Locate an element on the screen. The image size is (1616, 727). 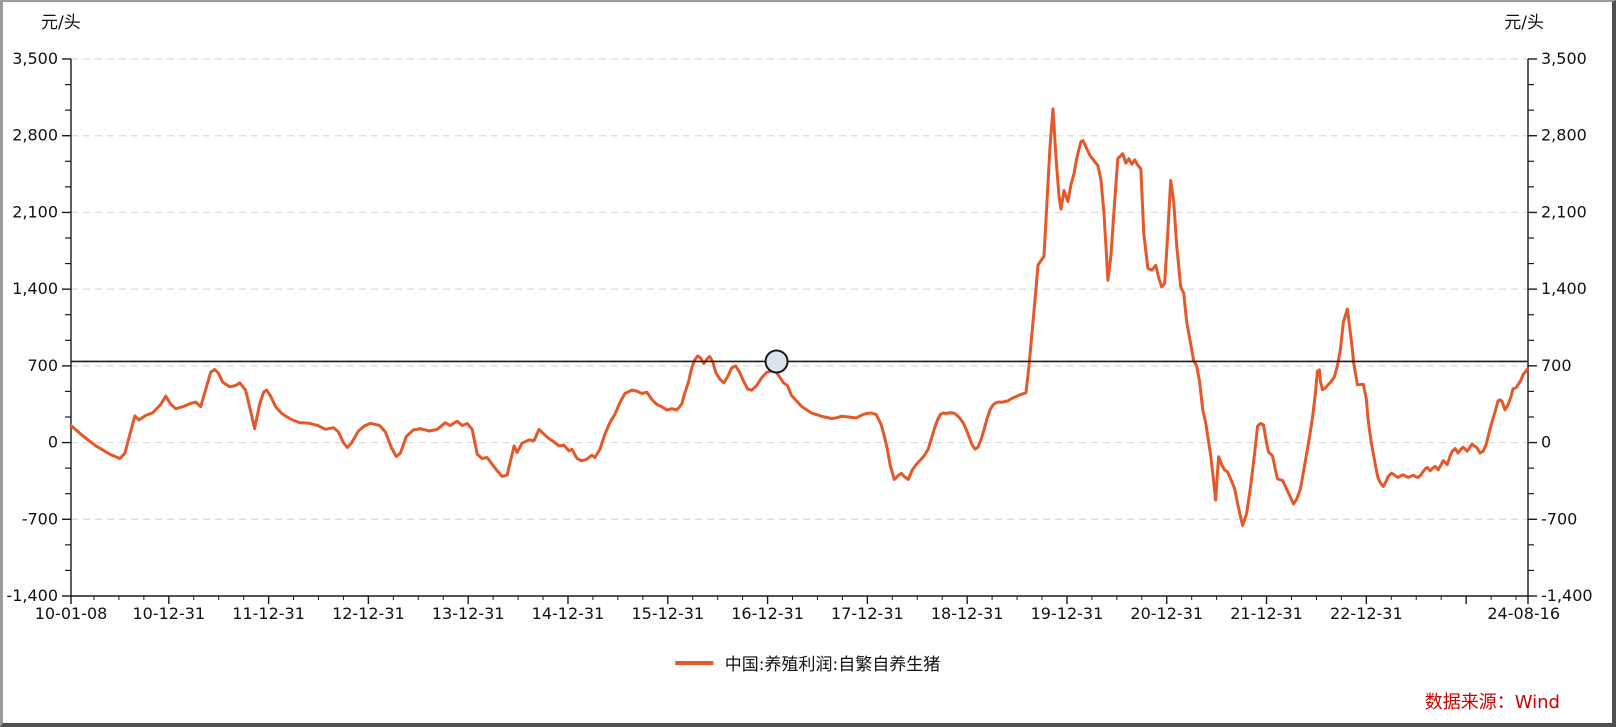
y-axis-unit-left: 元/头 is located at coordinates (61, 23).